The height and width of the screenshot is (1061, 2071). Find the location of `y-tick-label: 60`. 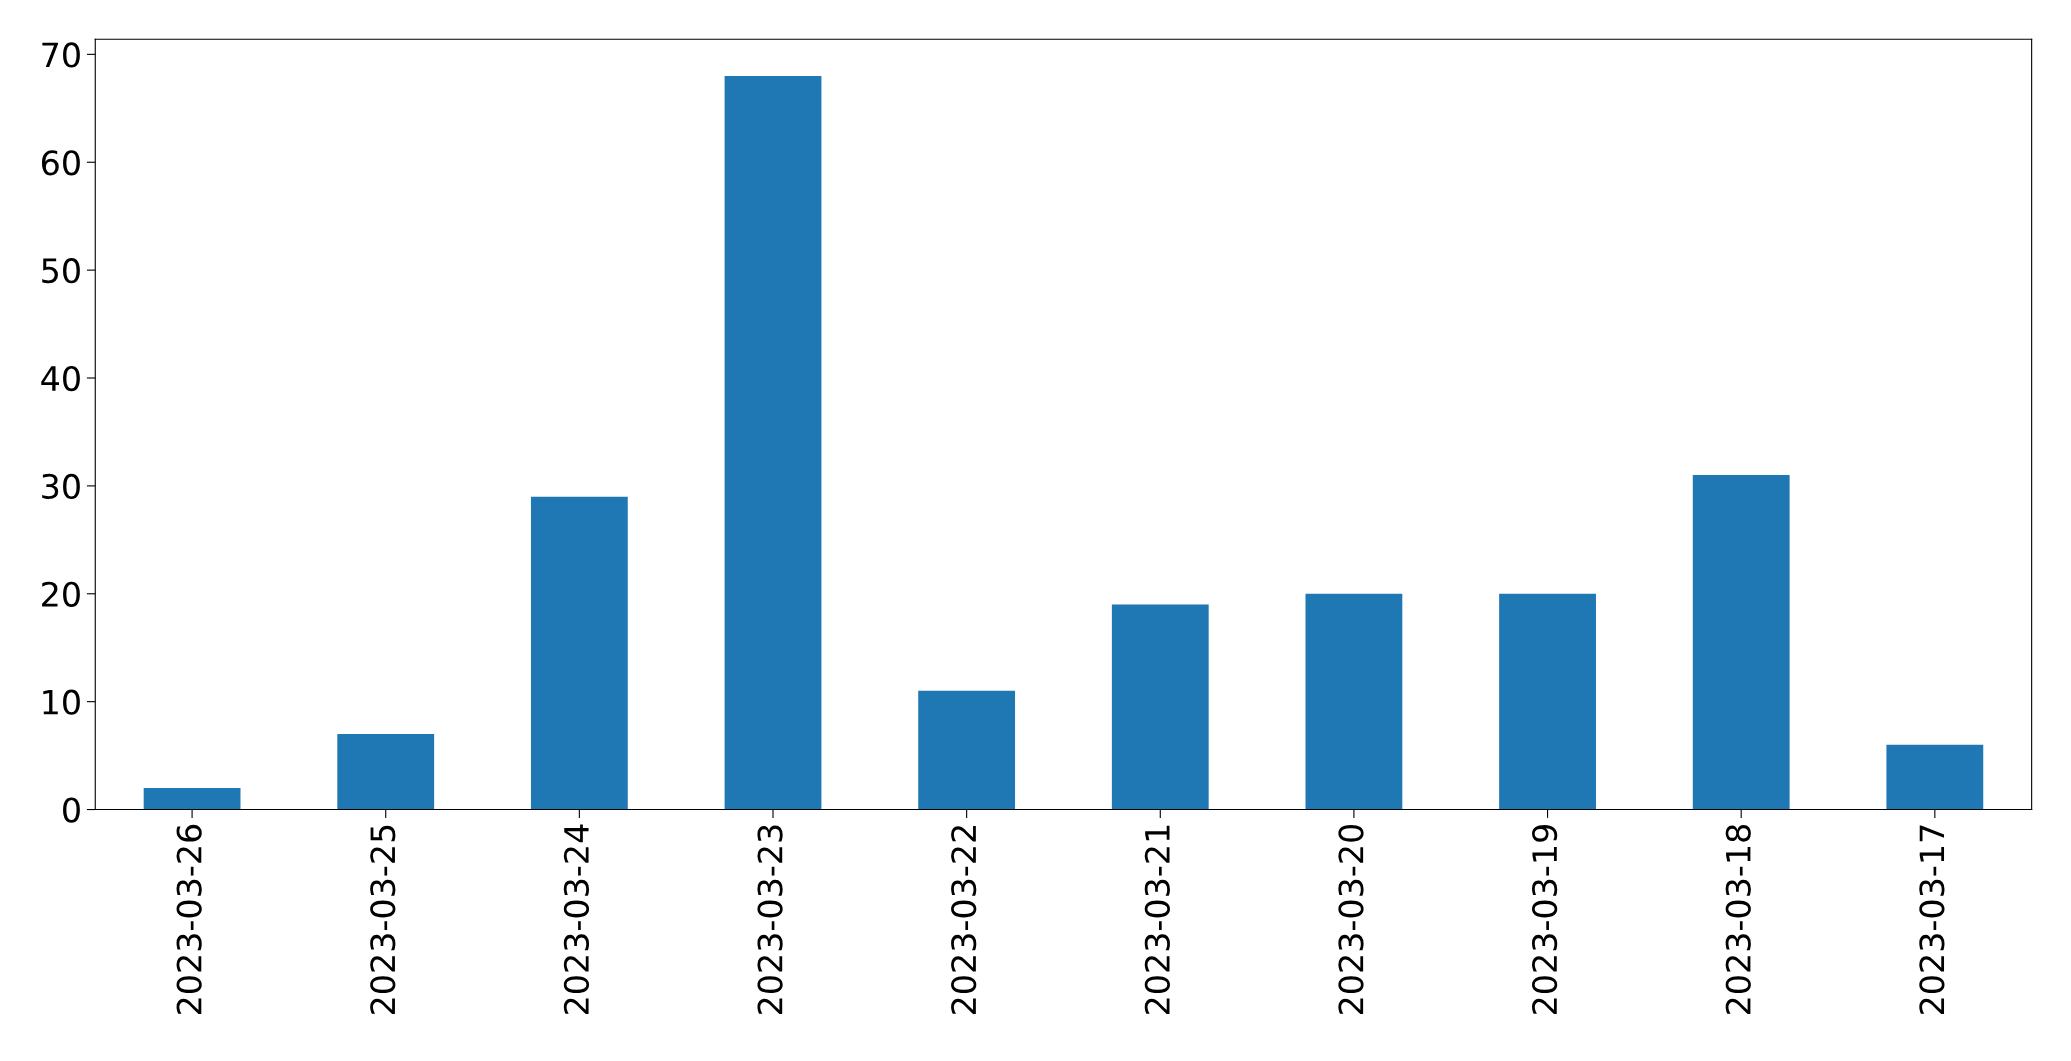

y-tick-label: 60 is located at coordinates (60, 163).